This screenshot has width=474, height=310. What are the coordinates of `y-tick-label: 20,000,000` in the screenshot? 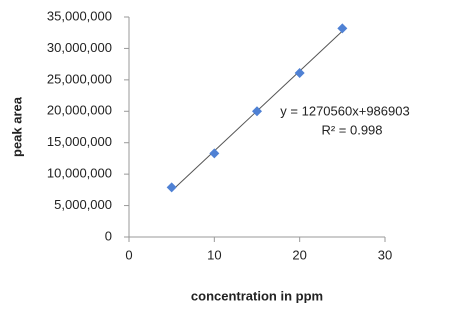 It's located at (79, 110).